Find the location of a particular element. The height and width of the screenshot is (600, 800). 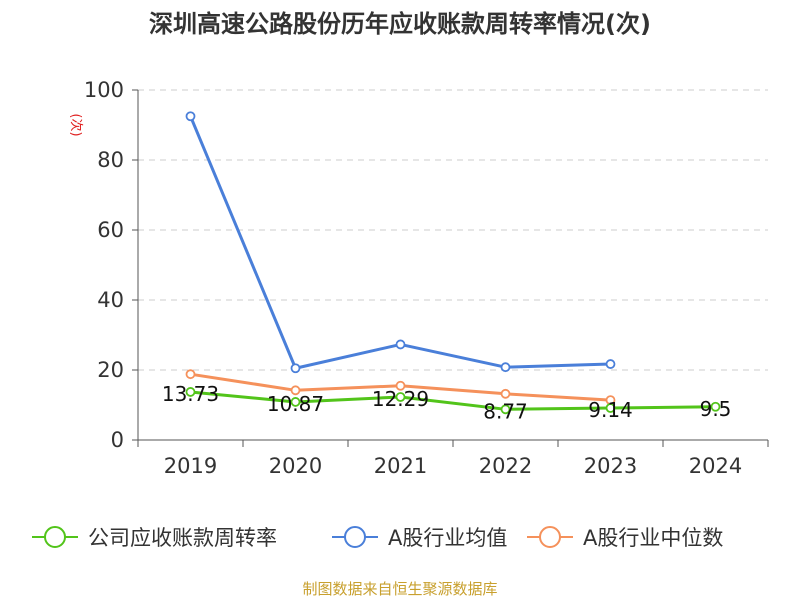

legend-item-0: 公司应收账款周转率 is located at coordinates (154, 538).